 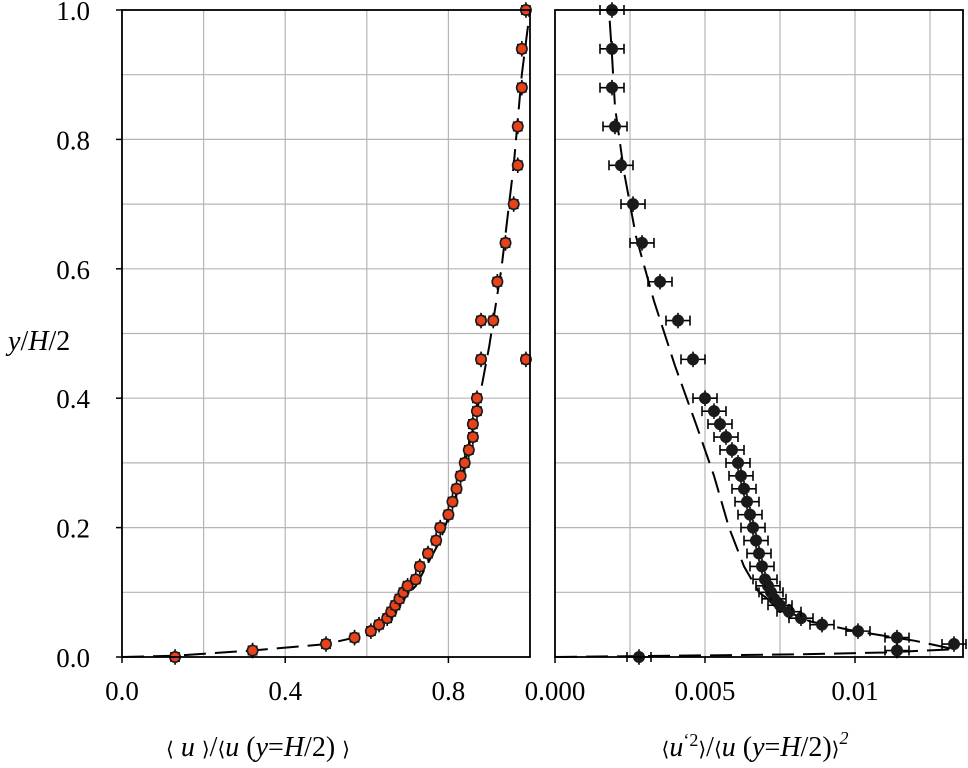 What do you see at coordinates (285, 691) in the screenshot?
I see `x-tick-label: 0.4` at bounding box center [285, 691].